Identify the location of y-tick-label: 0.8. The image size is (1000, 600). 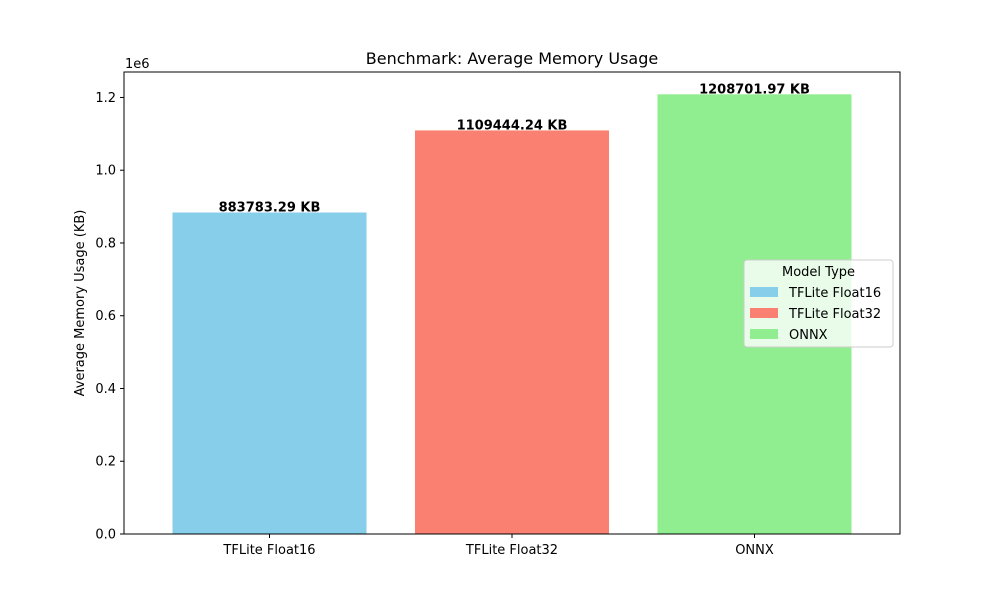
(105, 243).